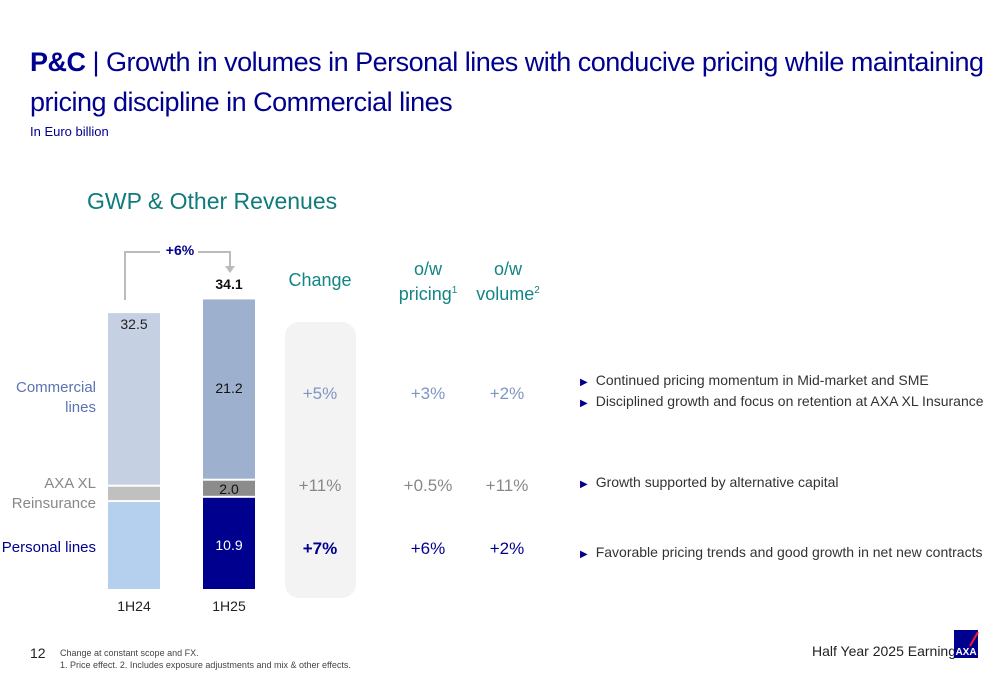  What do you see at coordinates (230, 269) in the screenshot?
I see `arrow-down-icon` at bounding box center [230, 269].